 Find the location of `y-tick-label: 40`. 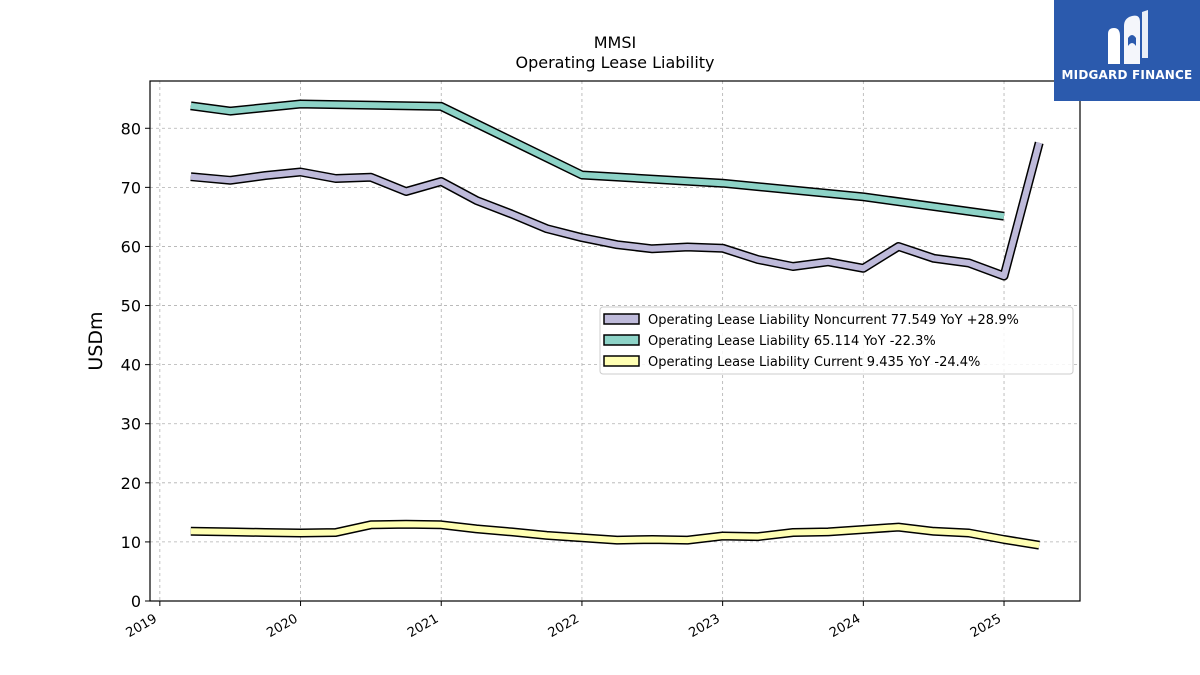

y-tick-label: 40 is located at coordinates (131, 365).